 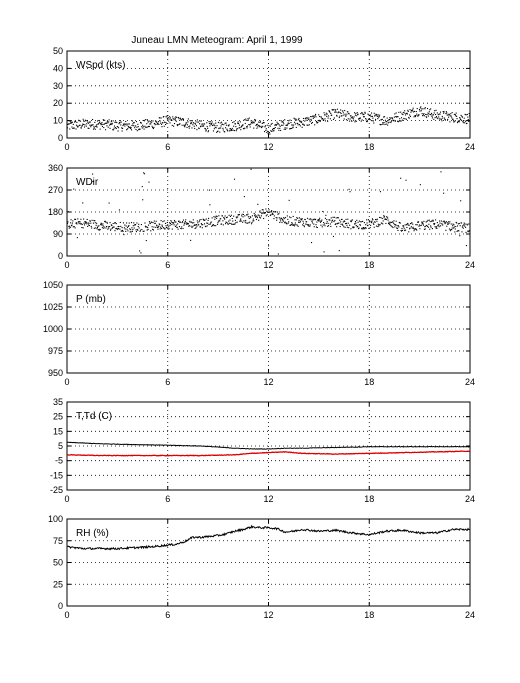 What do you see at coordinates (53, 329) in the screenshot?
I see `pressure-y-tick-label: 1000` at bounding box center [53, 329].